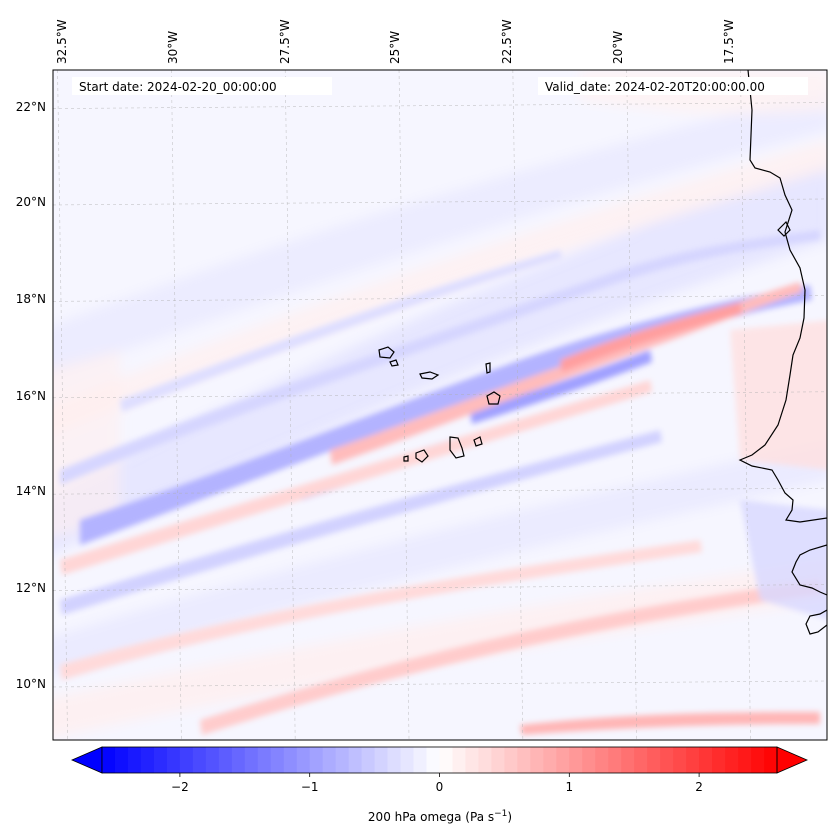  Describe the element at coordinates (699, 787) in the screenshot. I see `colorbar-tick-label: 2` at that location.